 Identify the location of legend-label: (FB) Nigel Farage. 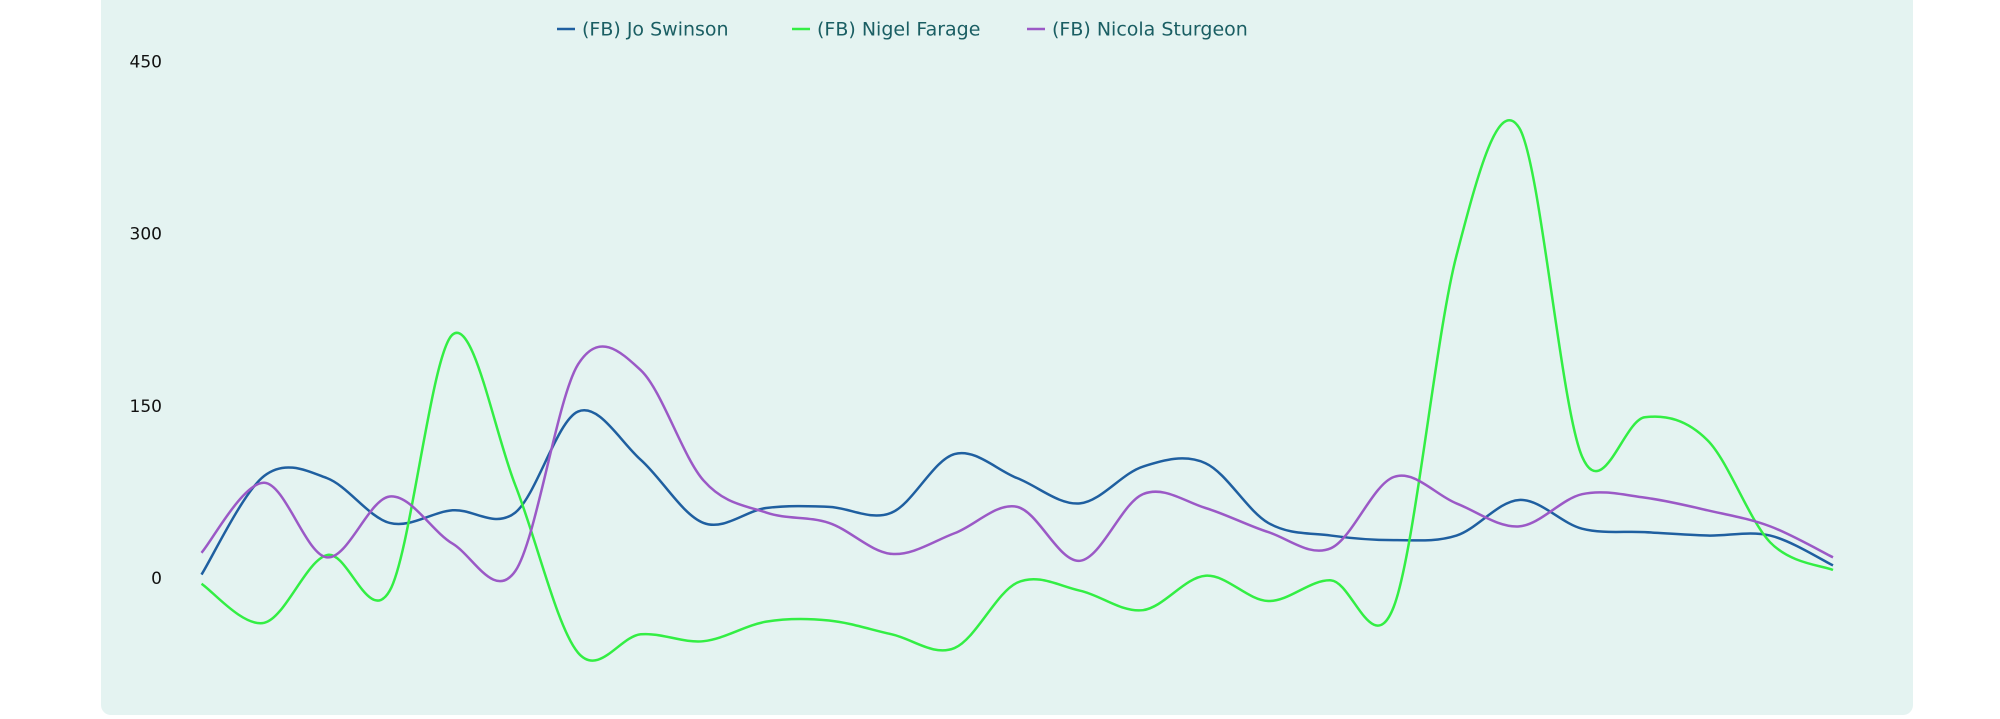
(898, 30).